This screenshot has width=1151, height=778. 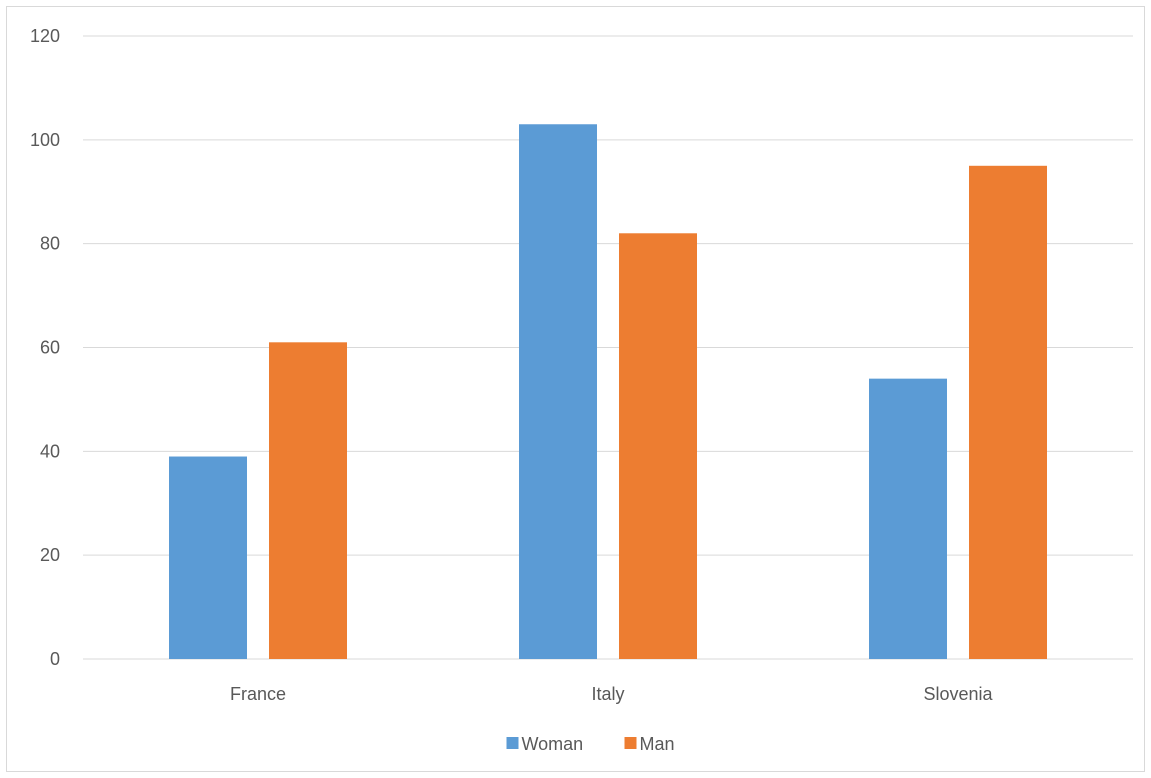 I want to click on x-tick-label: Italy, so click(x=607, y=694).